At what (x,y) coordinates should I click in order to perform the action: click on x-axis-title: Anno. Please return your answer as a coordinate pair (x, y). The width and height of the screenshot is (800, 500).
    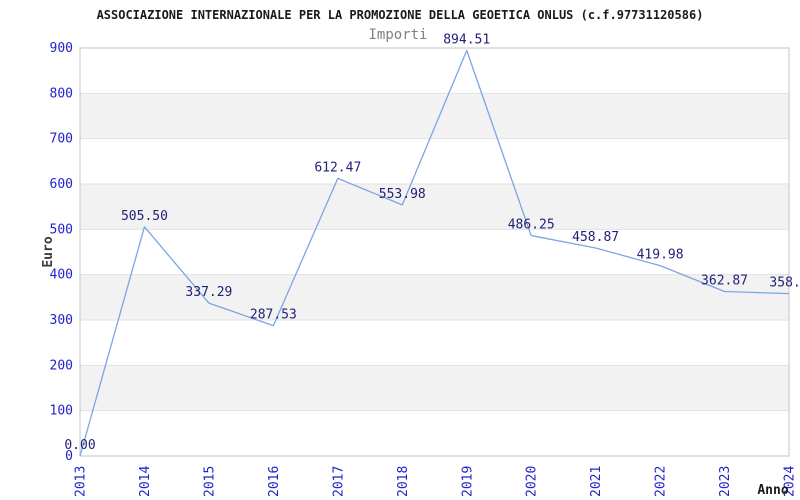
    Looking at the image, I should click on (772, 490).